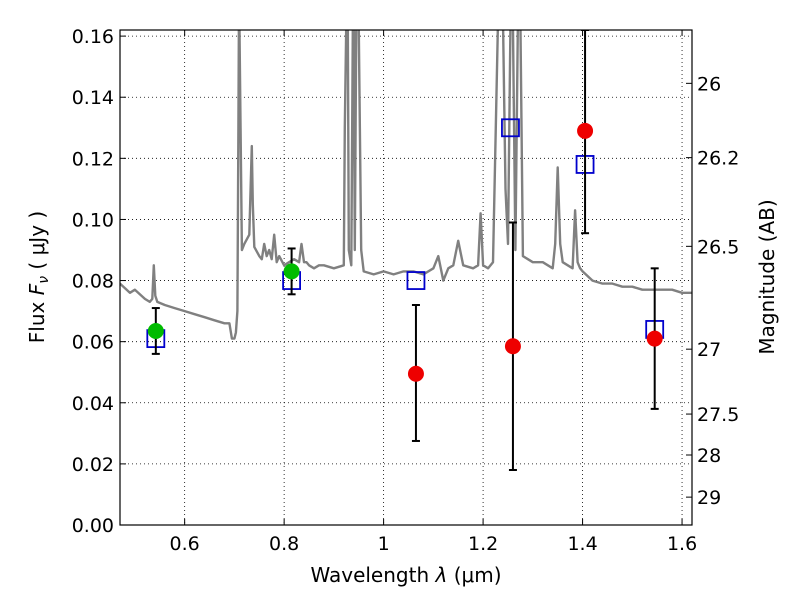 This screenshot has height=600, width=800. Describe the element at coordinates (93, 159) in the screenshot. I see `y-tick-label: 0.12` at that location.